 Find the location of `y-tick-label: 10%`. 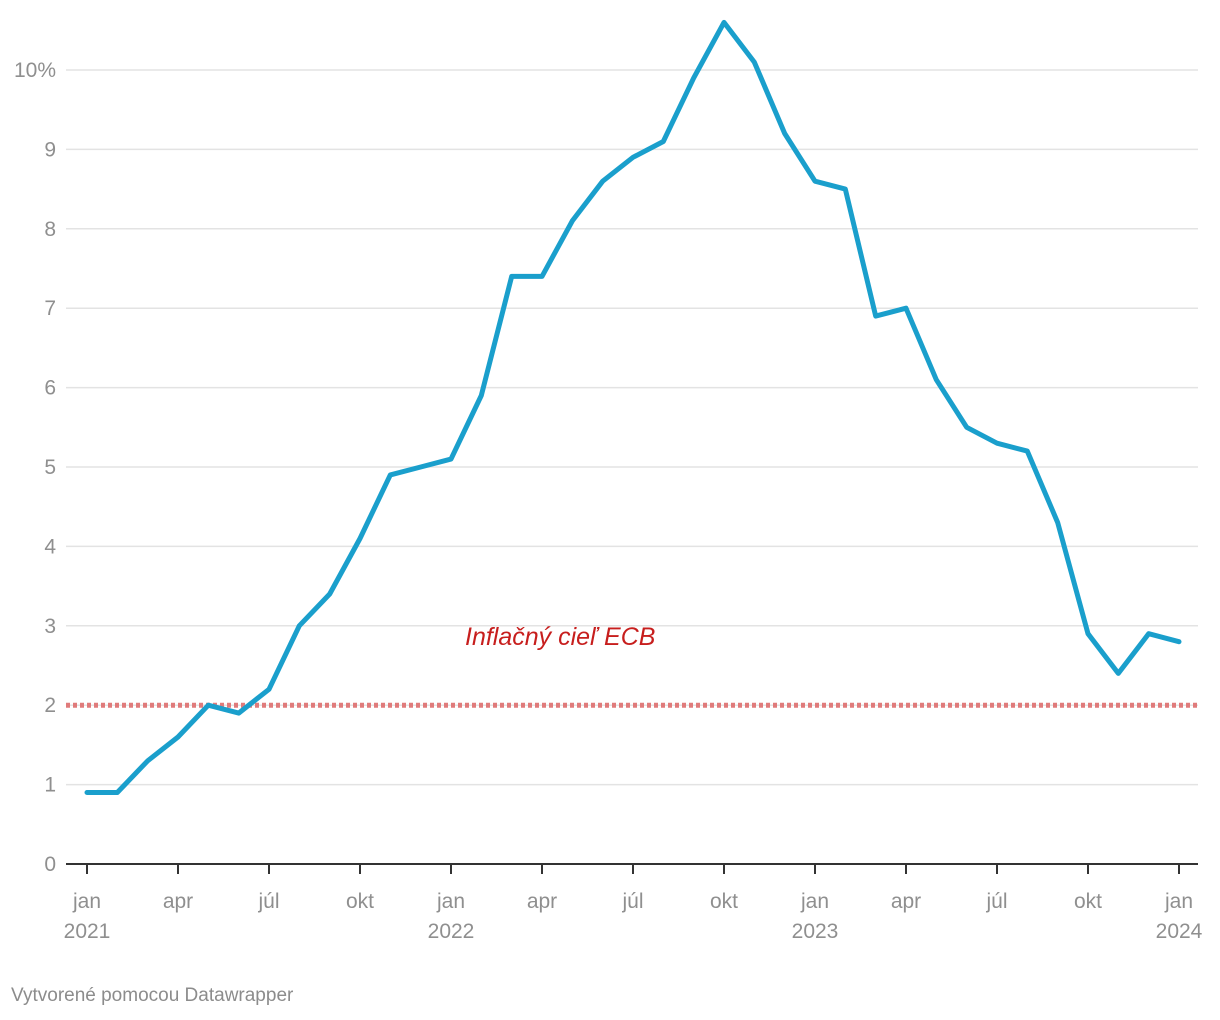

y-tick-label: 10% is located at coordinates (35, 70).